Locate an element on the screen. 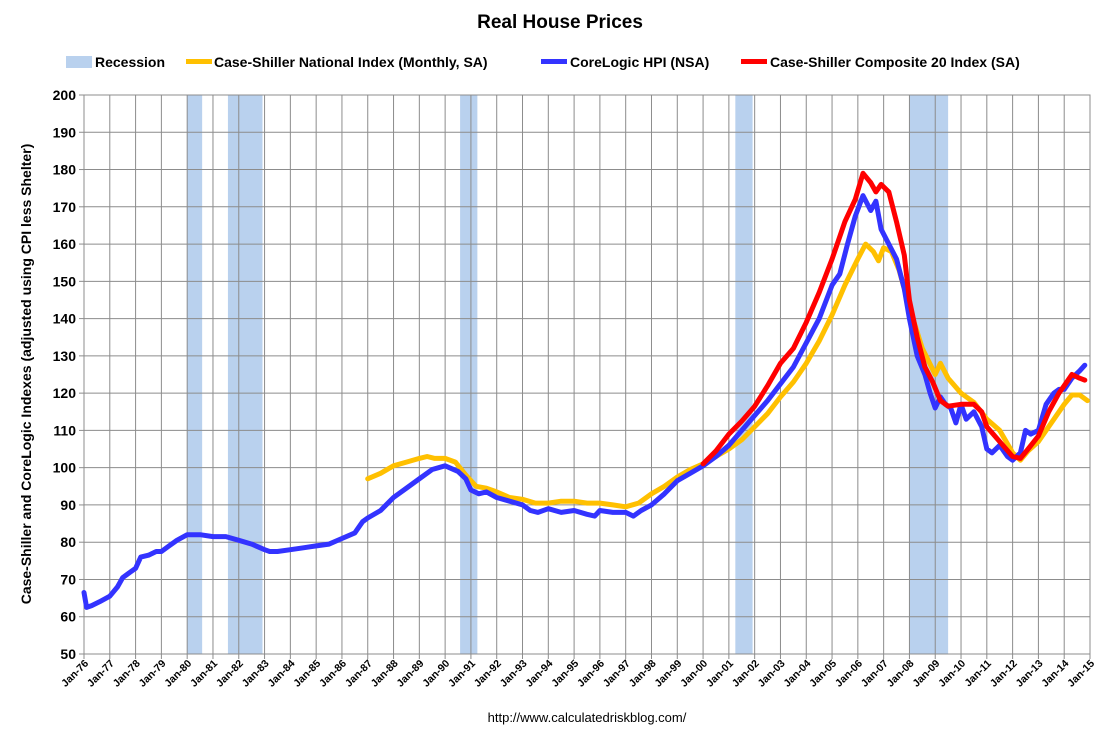 This screenshot has height=741, width=1118. legend-swatch-recession is located at coordinates (79, 62).